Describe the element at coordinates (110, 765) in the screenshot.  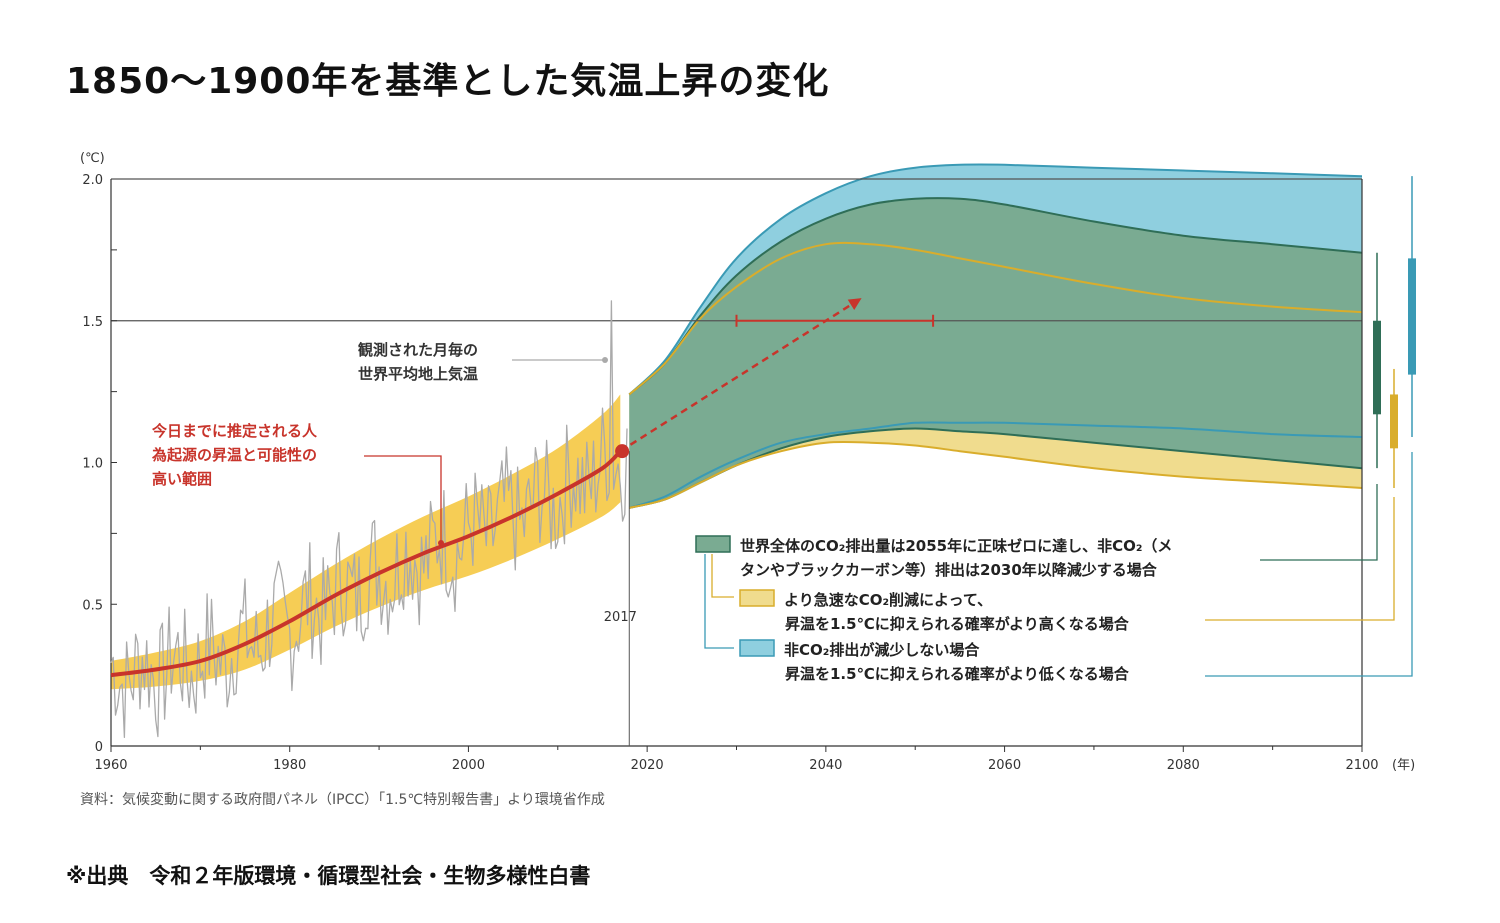
I see `x-tick-label: 1960` at that location.